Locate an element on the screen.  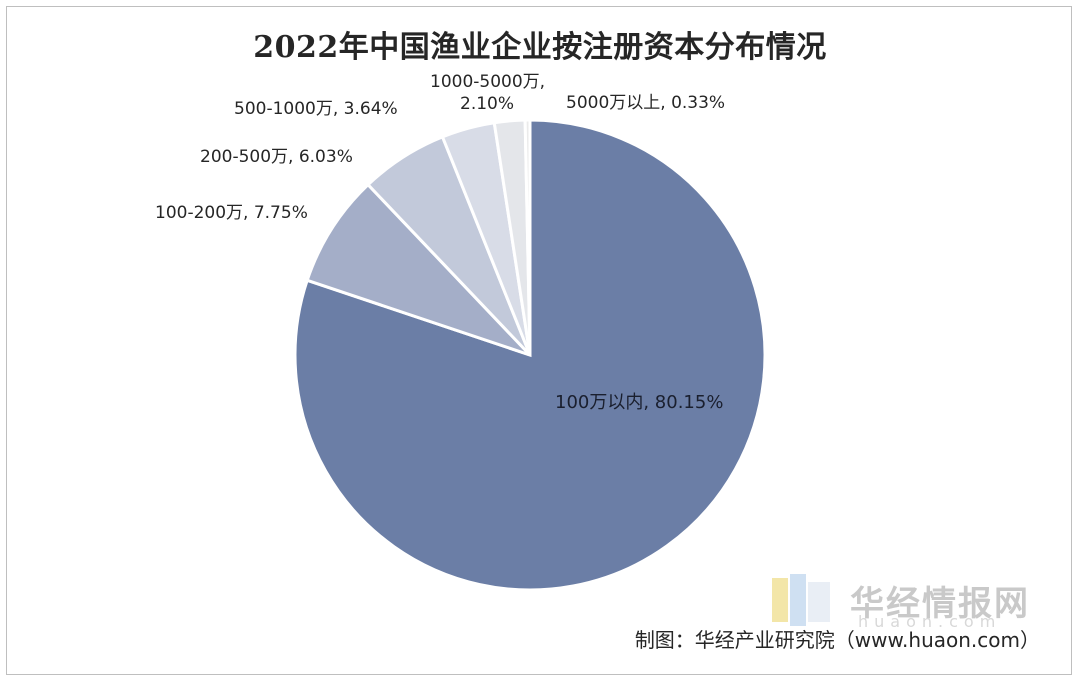
slice-label-1: 100-200万, 7.75% is located at coordinates (231, 213).